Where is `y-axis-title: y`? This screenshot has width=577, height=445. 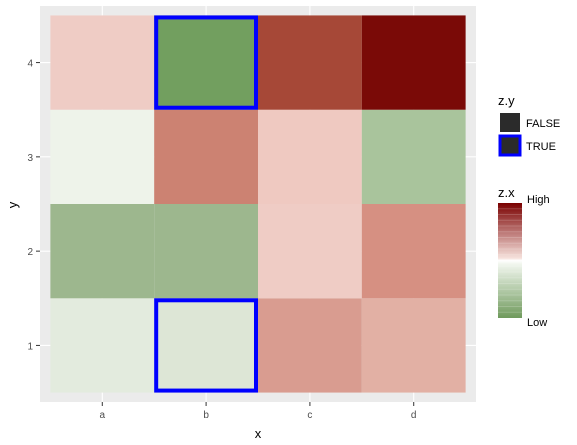
y-axis-title: y is located at coordinates (12, 204).